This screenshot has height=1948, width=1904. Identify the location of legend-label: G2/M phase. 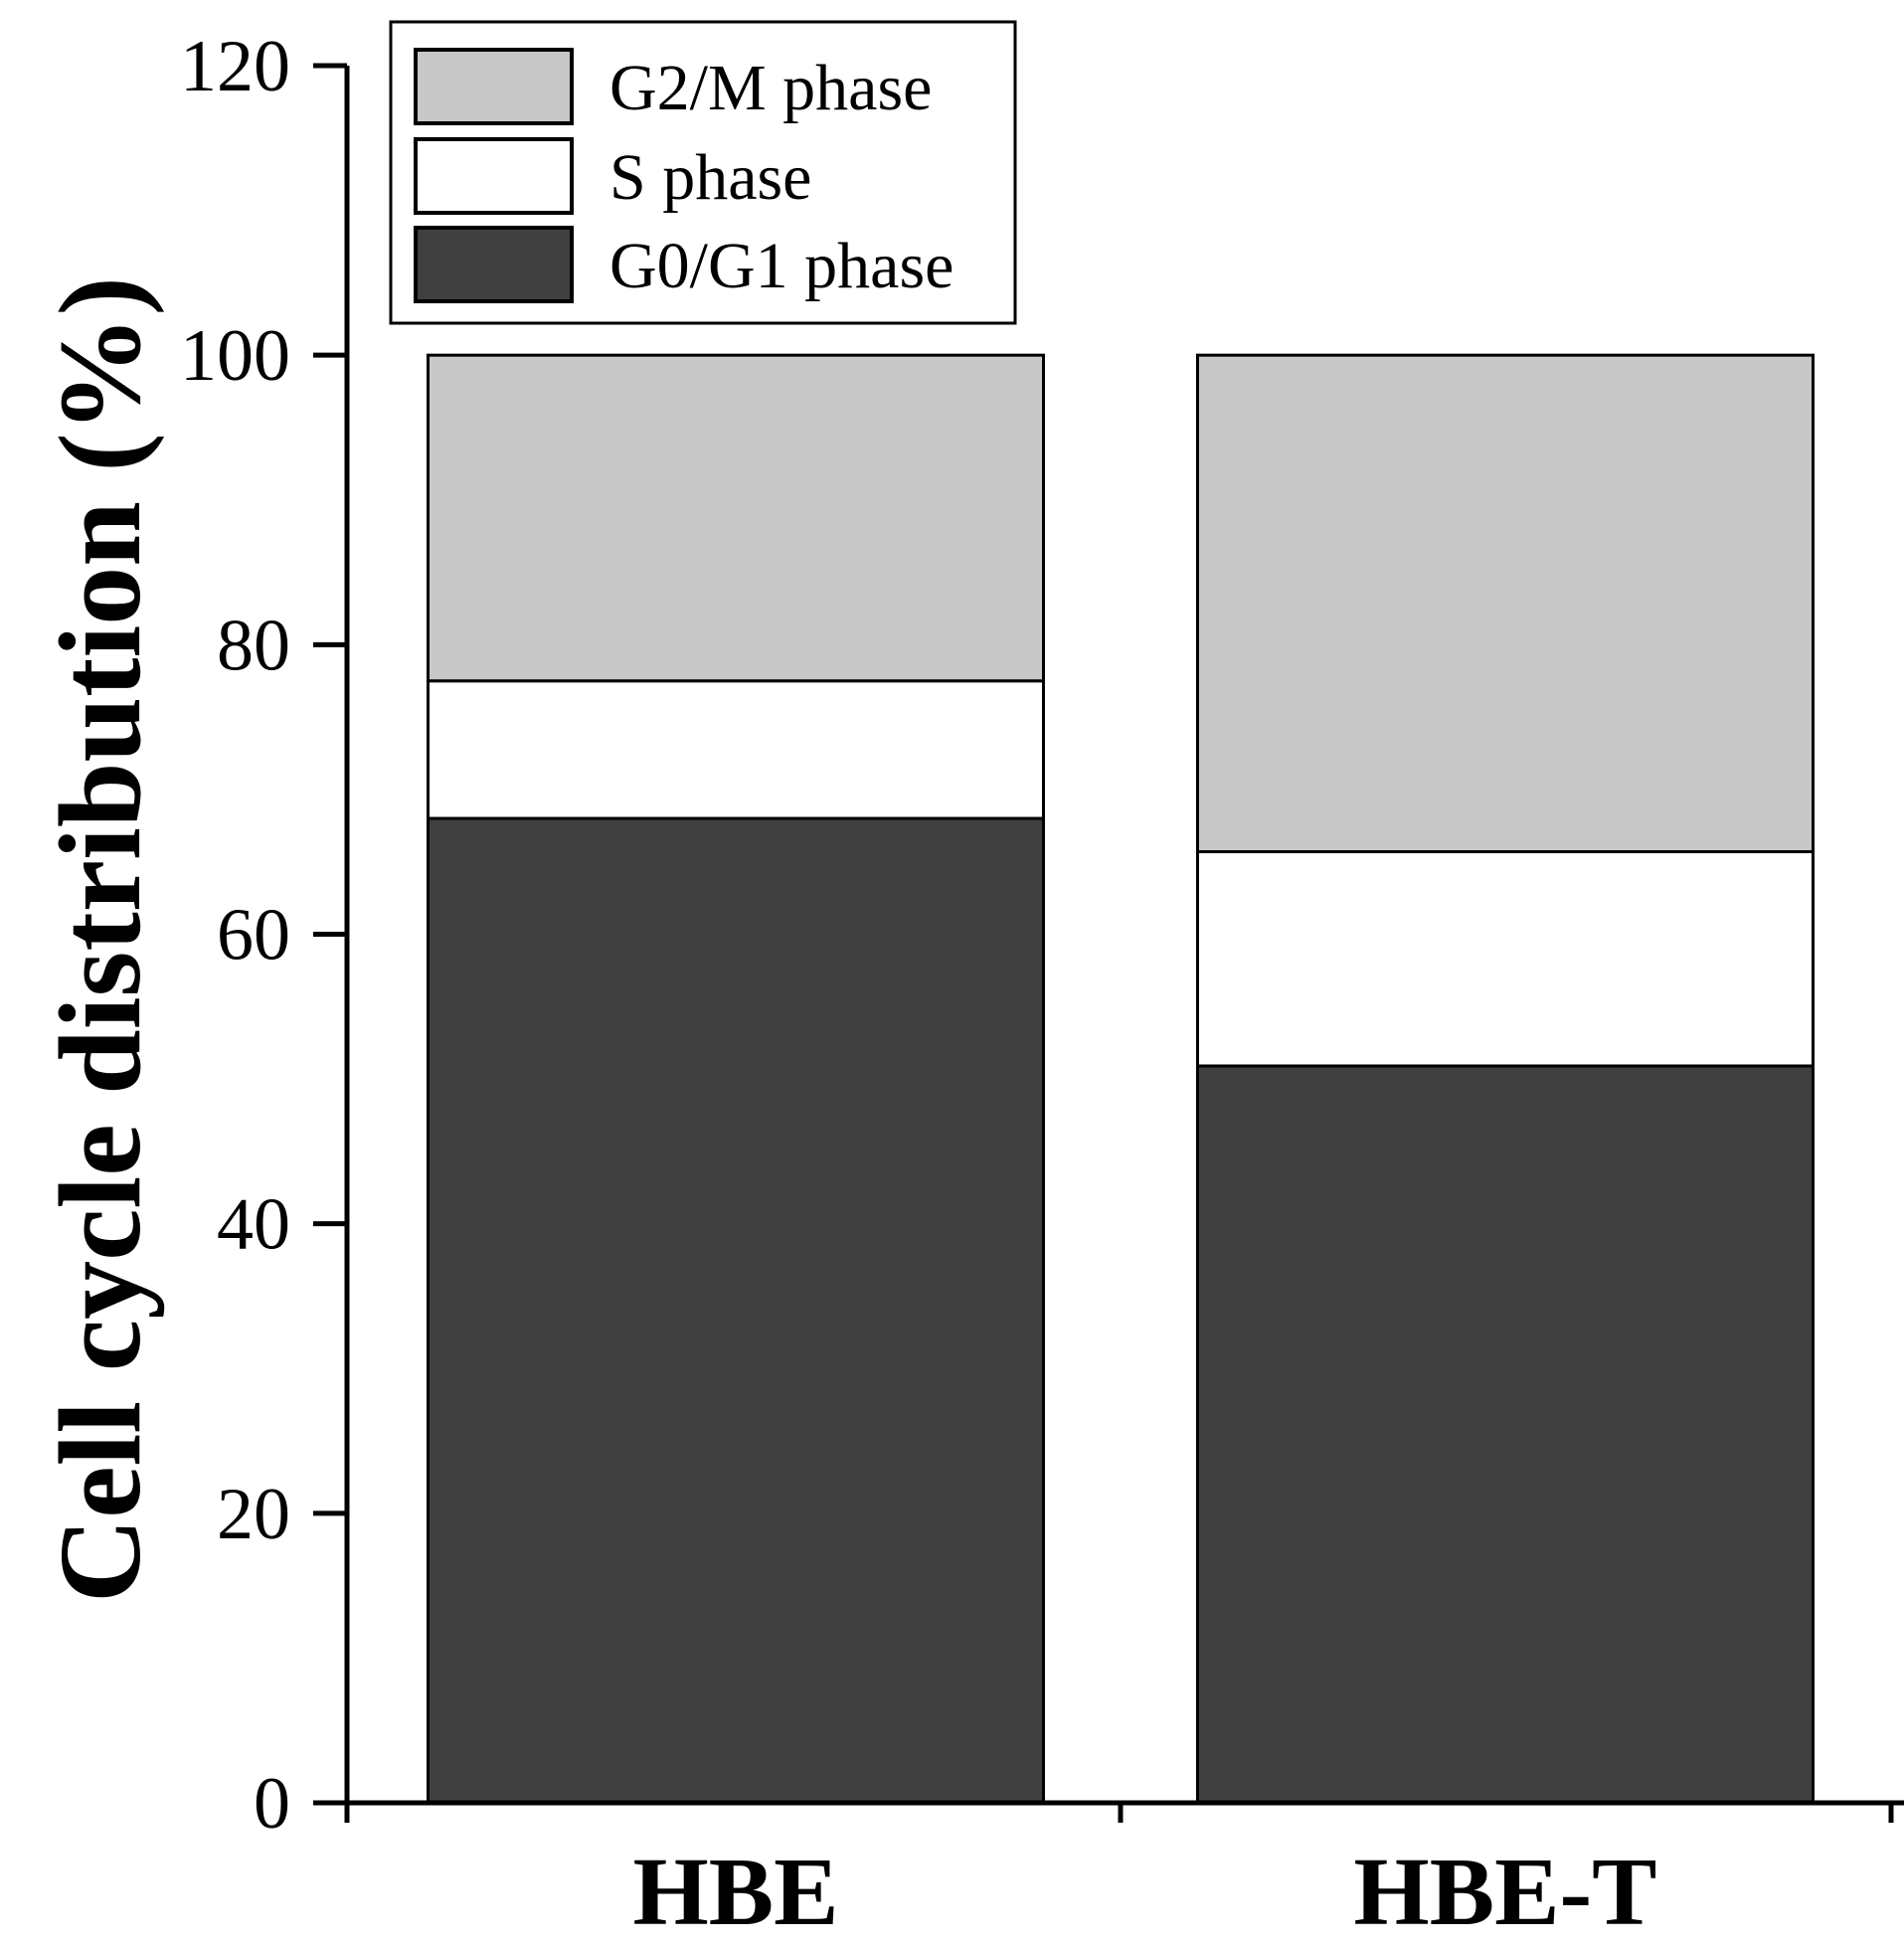
(770, 88).